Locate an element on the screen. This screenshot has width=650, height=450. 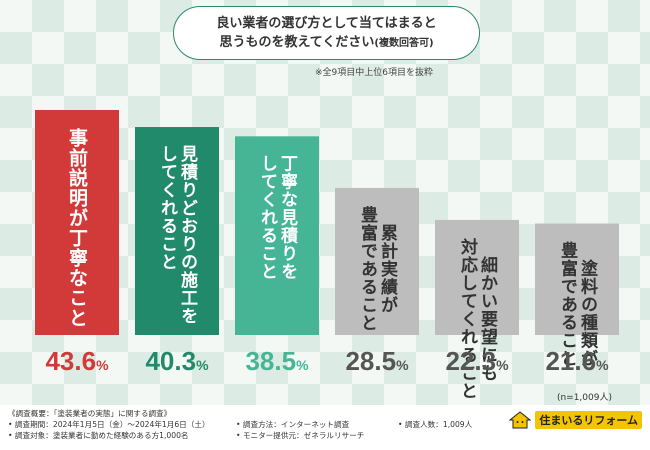
bar-category-label: 丁寧な見積りを is located at coordinates (288, 217).